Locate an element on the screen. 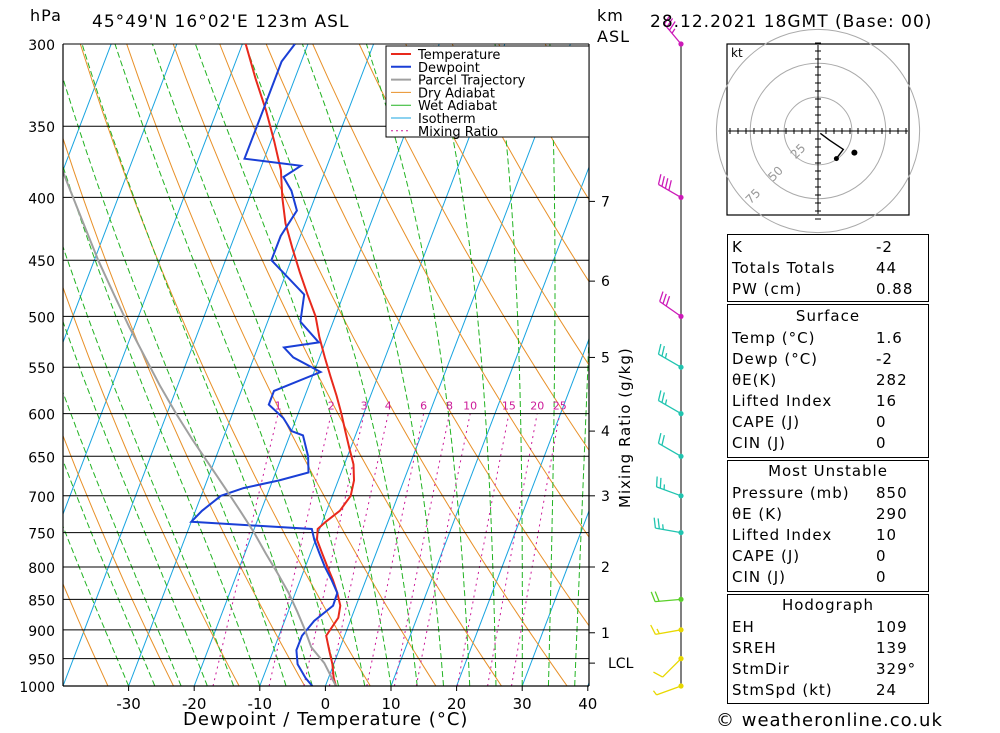  pressure-tick-label: 1000 is located at coordinates (37, 688).